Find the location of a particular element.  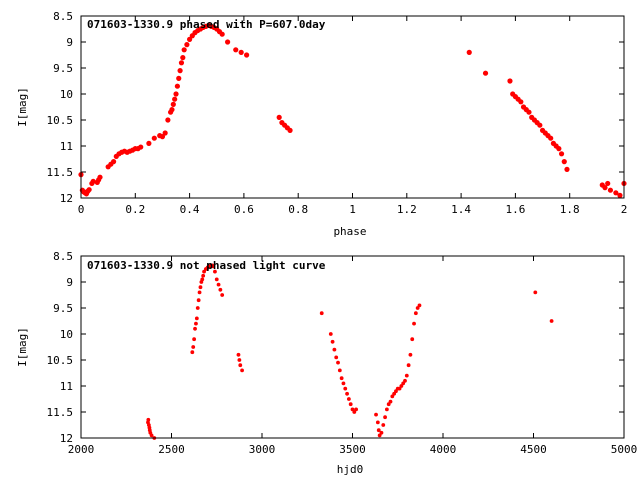

unphased-xtick-label: 4000 is located at coordinates (443, 449).